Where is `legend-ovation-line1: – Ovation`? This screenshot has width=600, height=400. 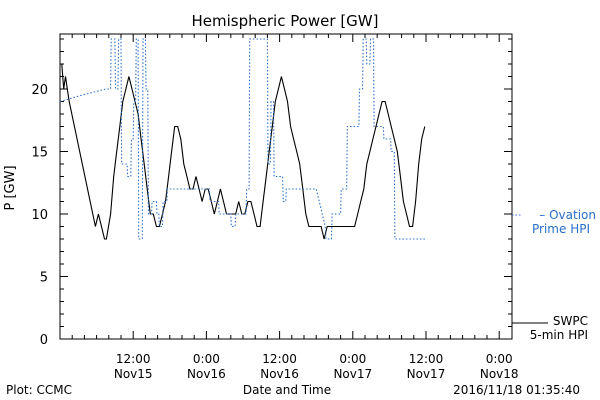 legend-ovation-line1: – Ovation is located at coordinates (567, 215).